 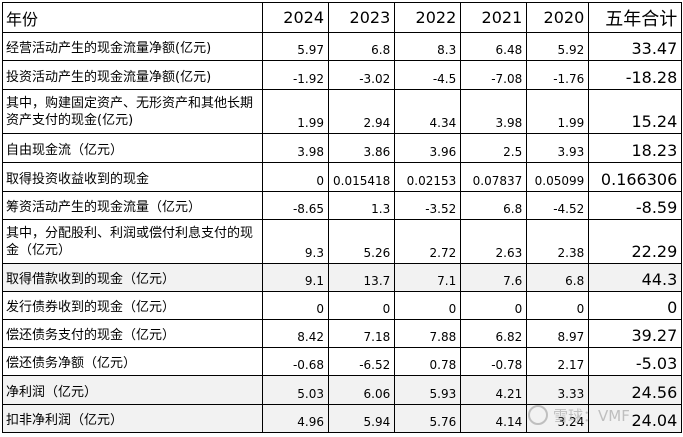 I want to click on table-row: 取得借款收到的现金（亿元） 9.1 13.7 7.1 7.6 6.8 44.3, so click(x=342, y=277).